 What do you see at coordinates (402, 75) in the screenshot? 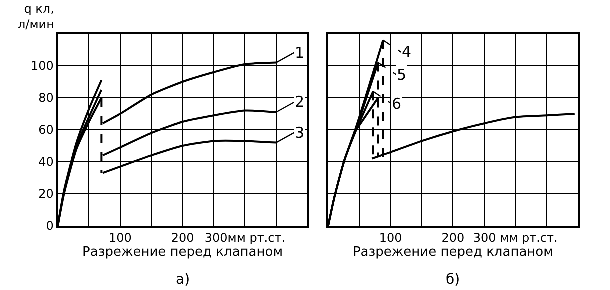
I see `legend-label: 5` at bounding box center [402, 75].